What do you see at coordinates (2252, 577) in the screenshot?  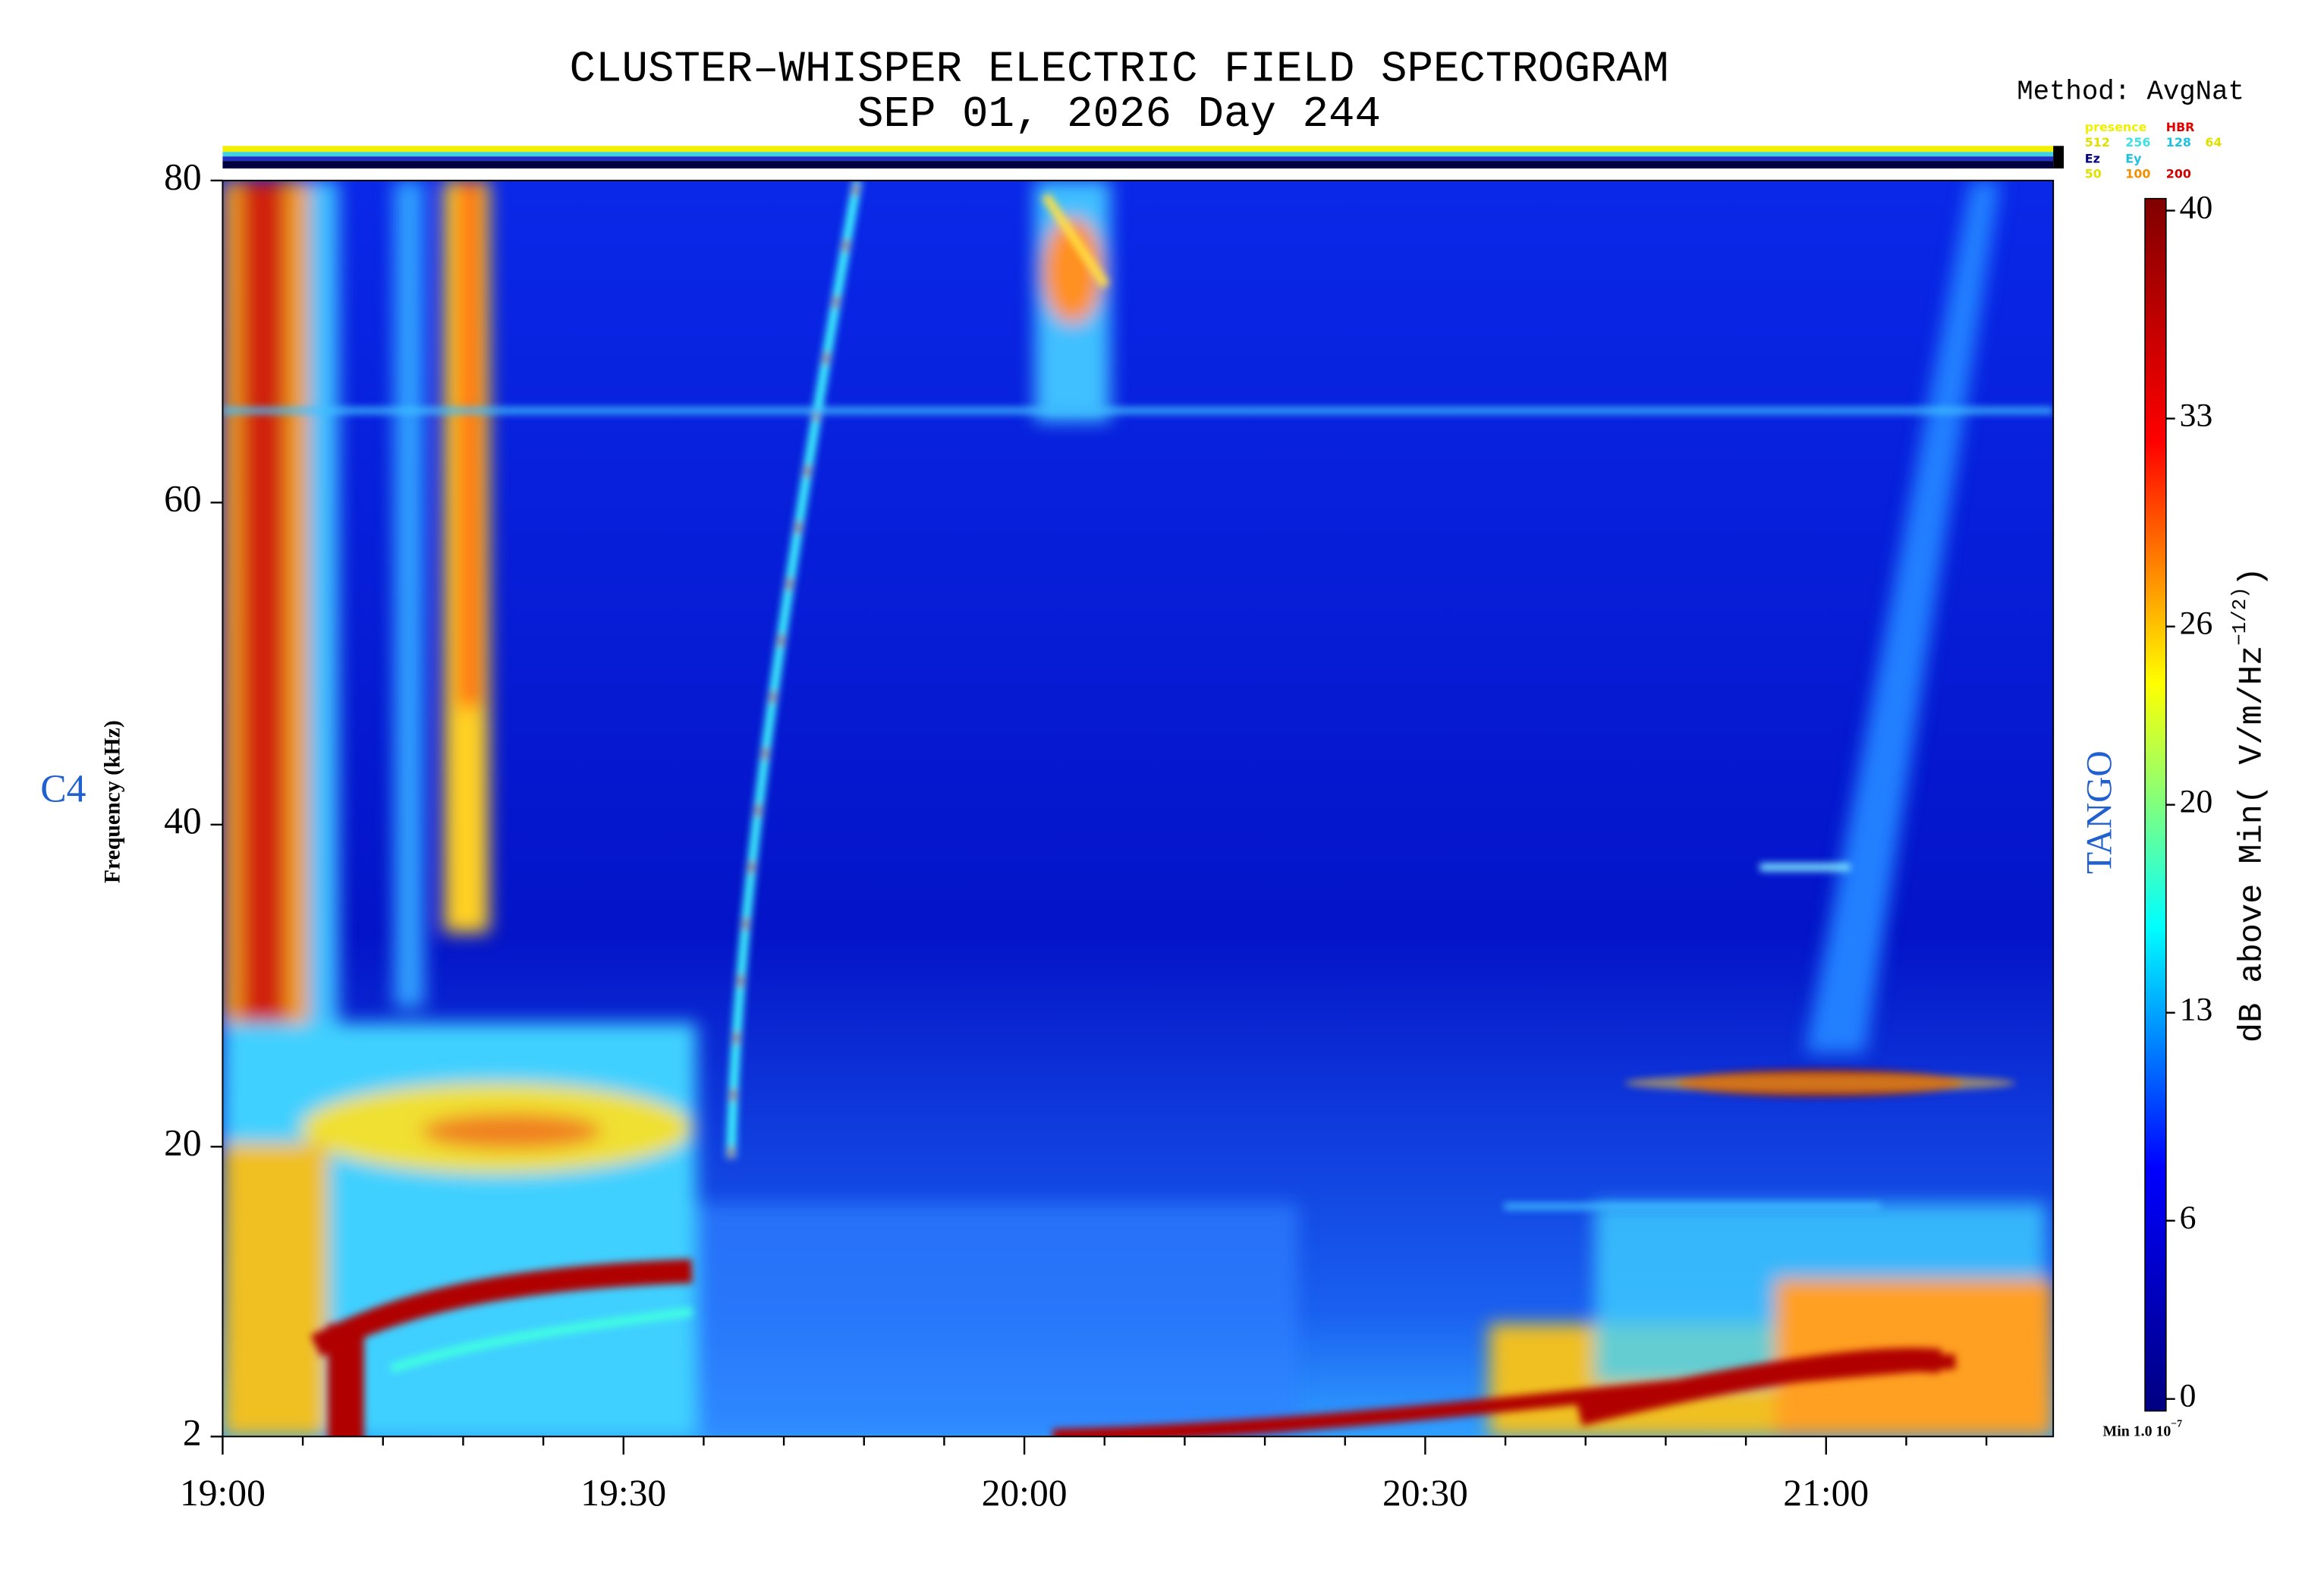 I see `colorbar-label-end: )` at bounding box center [2252, 577].